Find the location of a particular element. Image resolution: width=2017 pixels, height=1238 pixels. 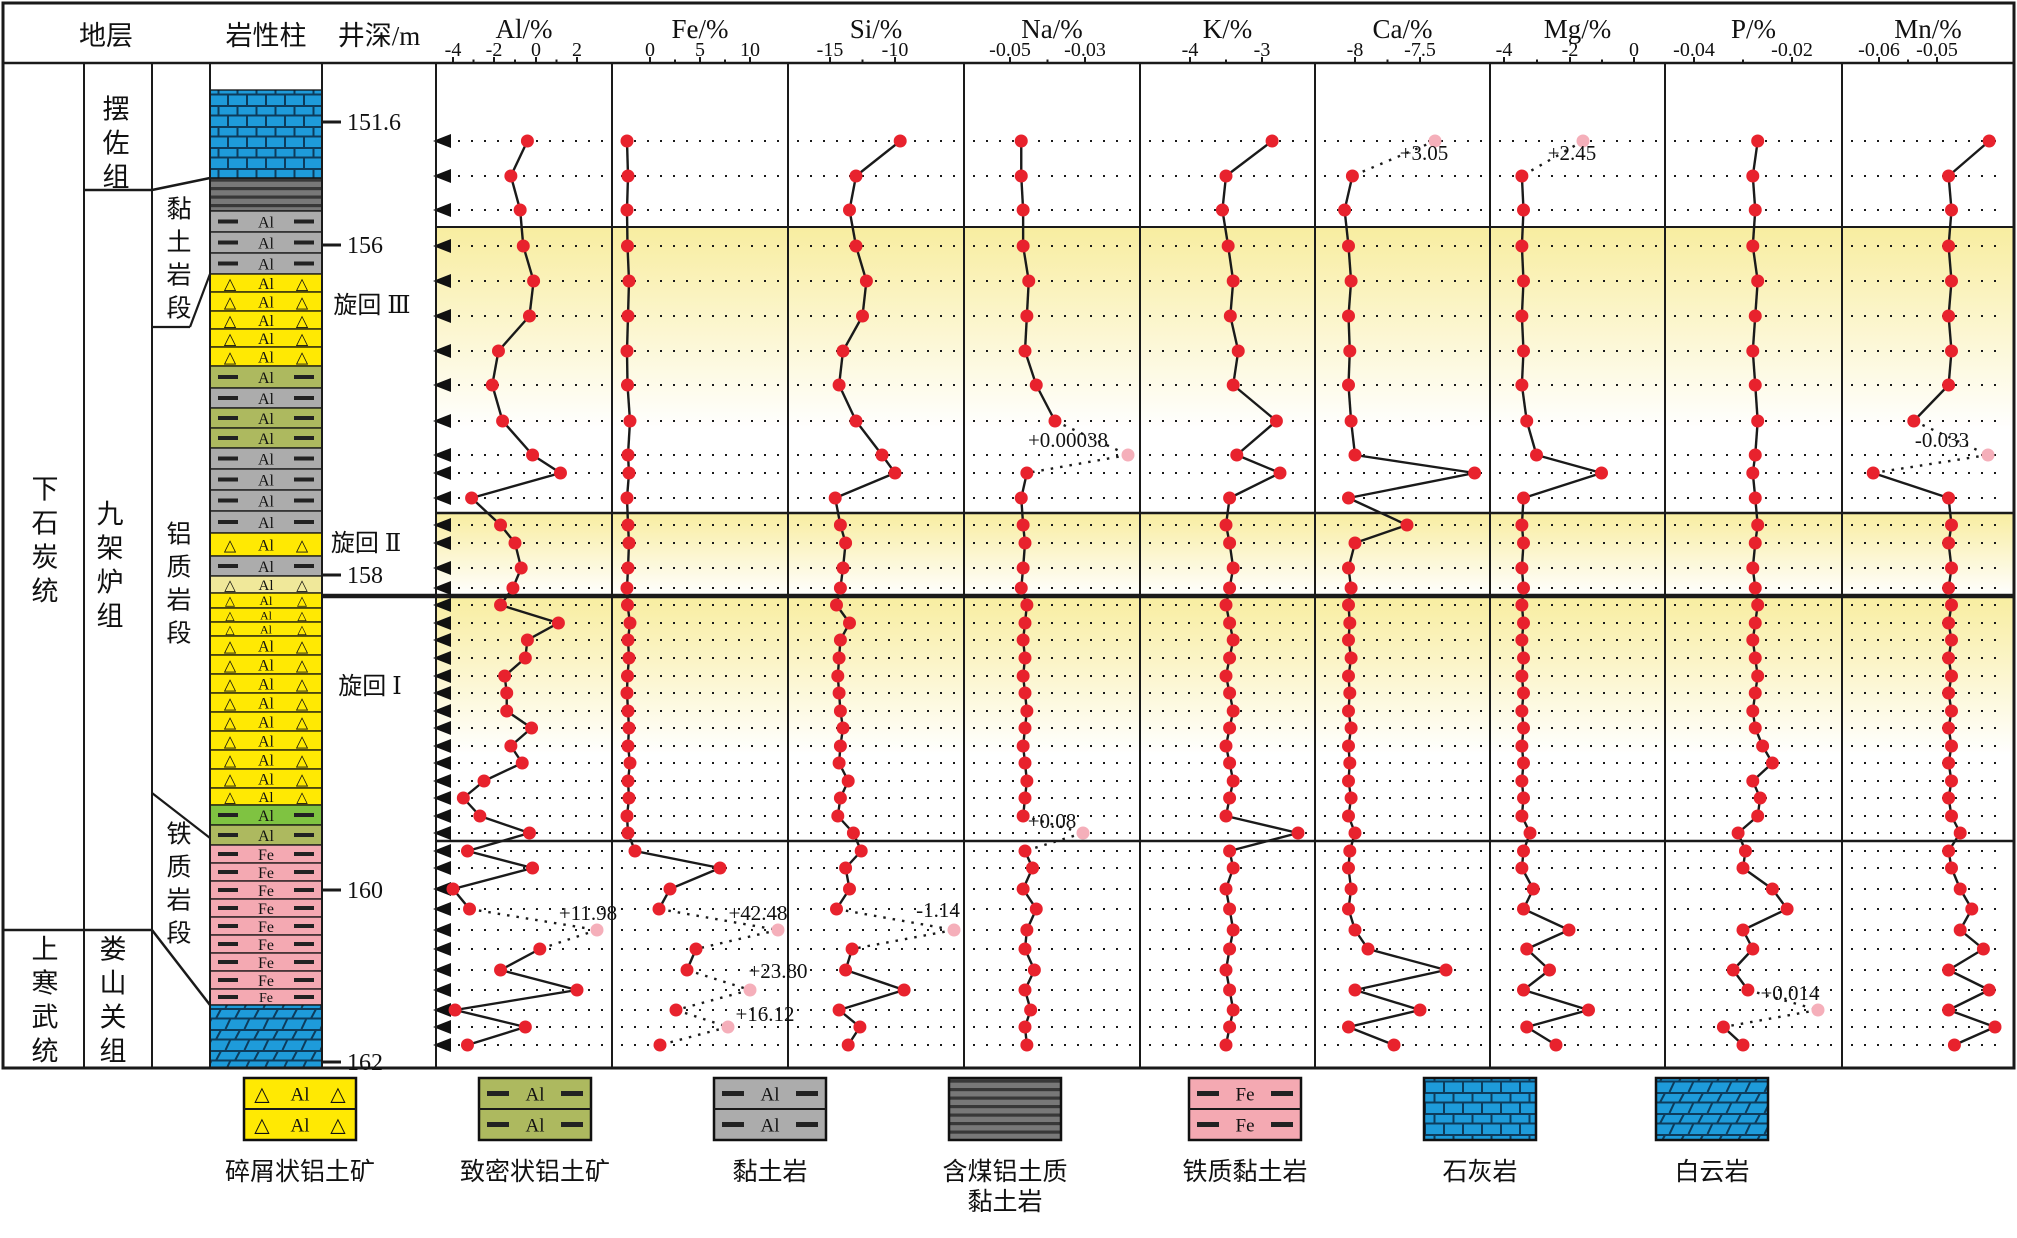

annotation-value: -1.14 is located at coordinates (938, 910).